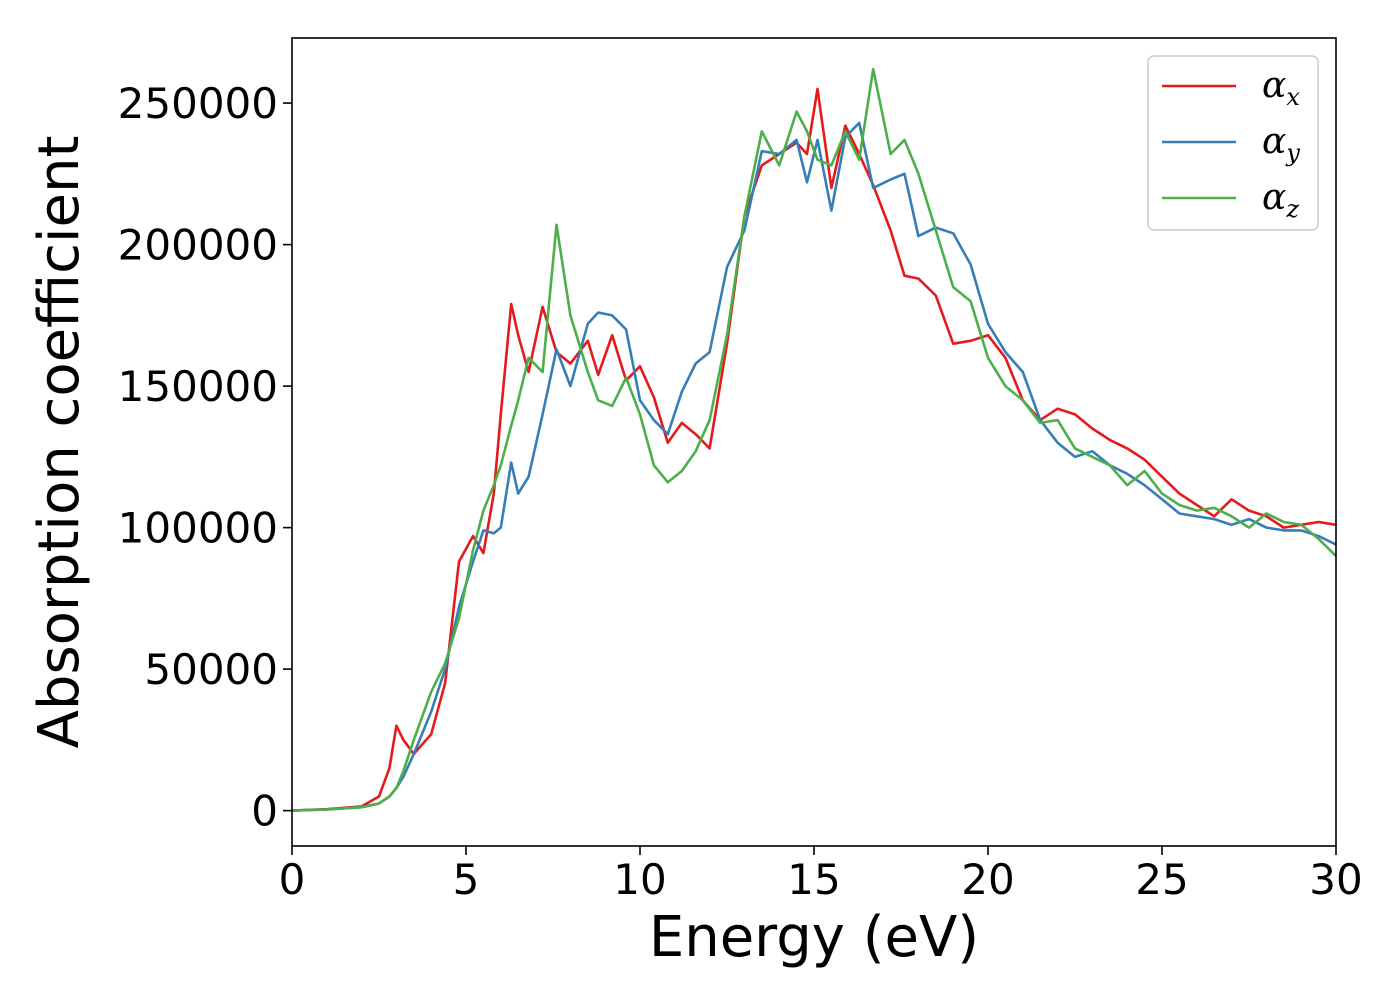 This screenshot has height=1000, width=1400. What do you see at coordinates (205, 457) in the screenshot?
I see `y-axis: 0 50000 100000 150000 200000 250000` at bounding box center [205, 457].